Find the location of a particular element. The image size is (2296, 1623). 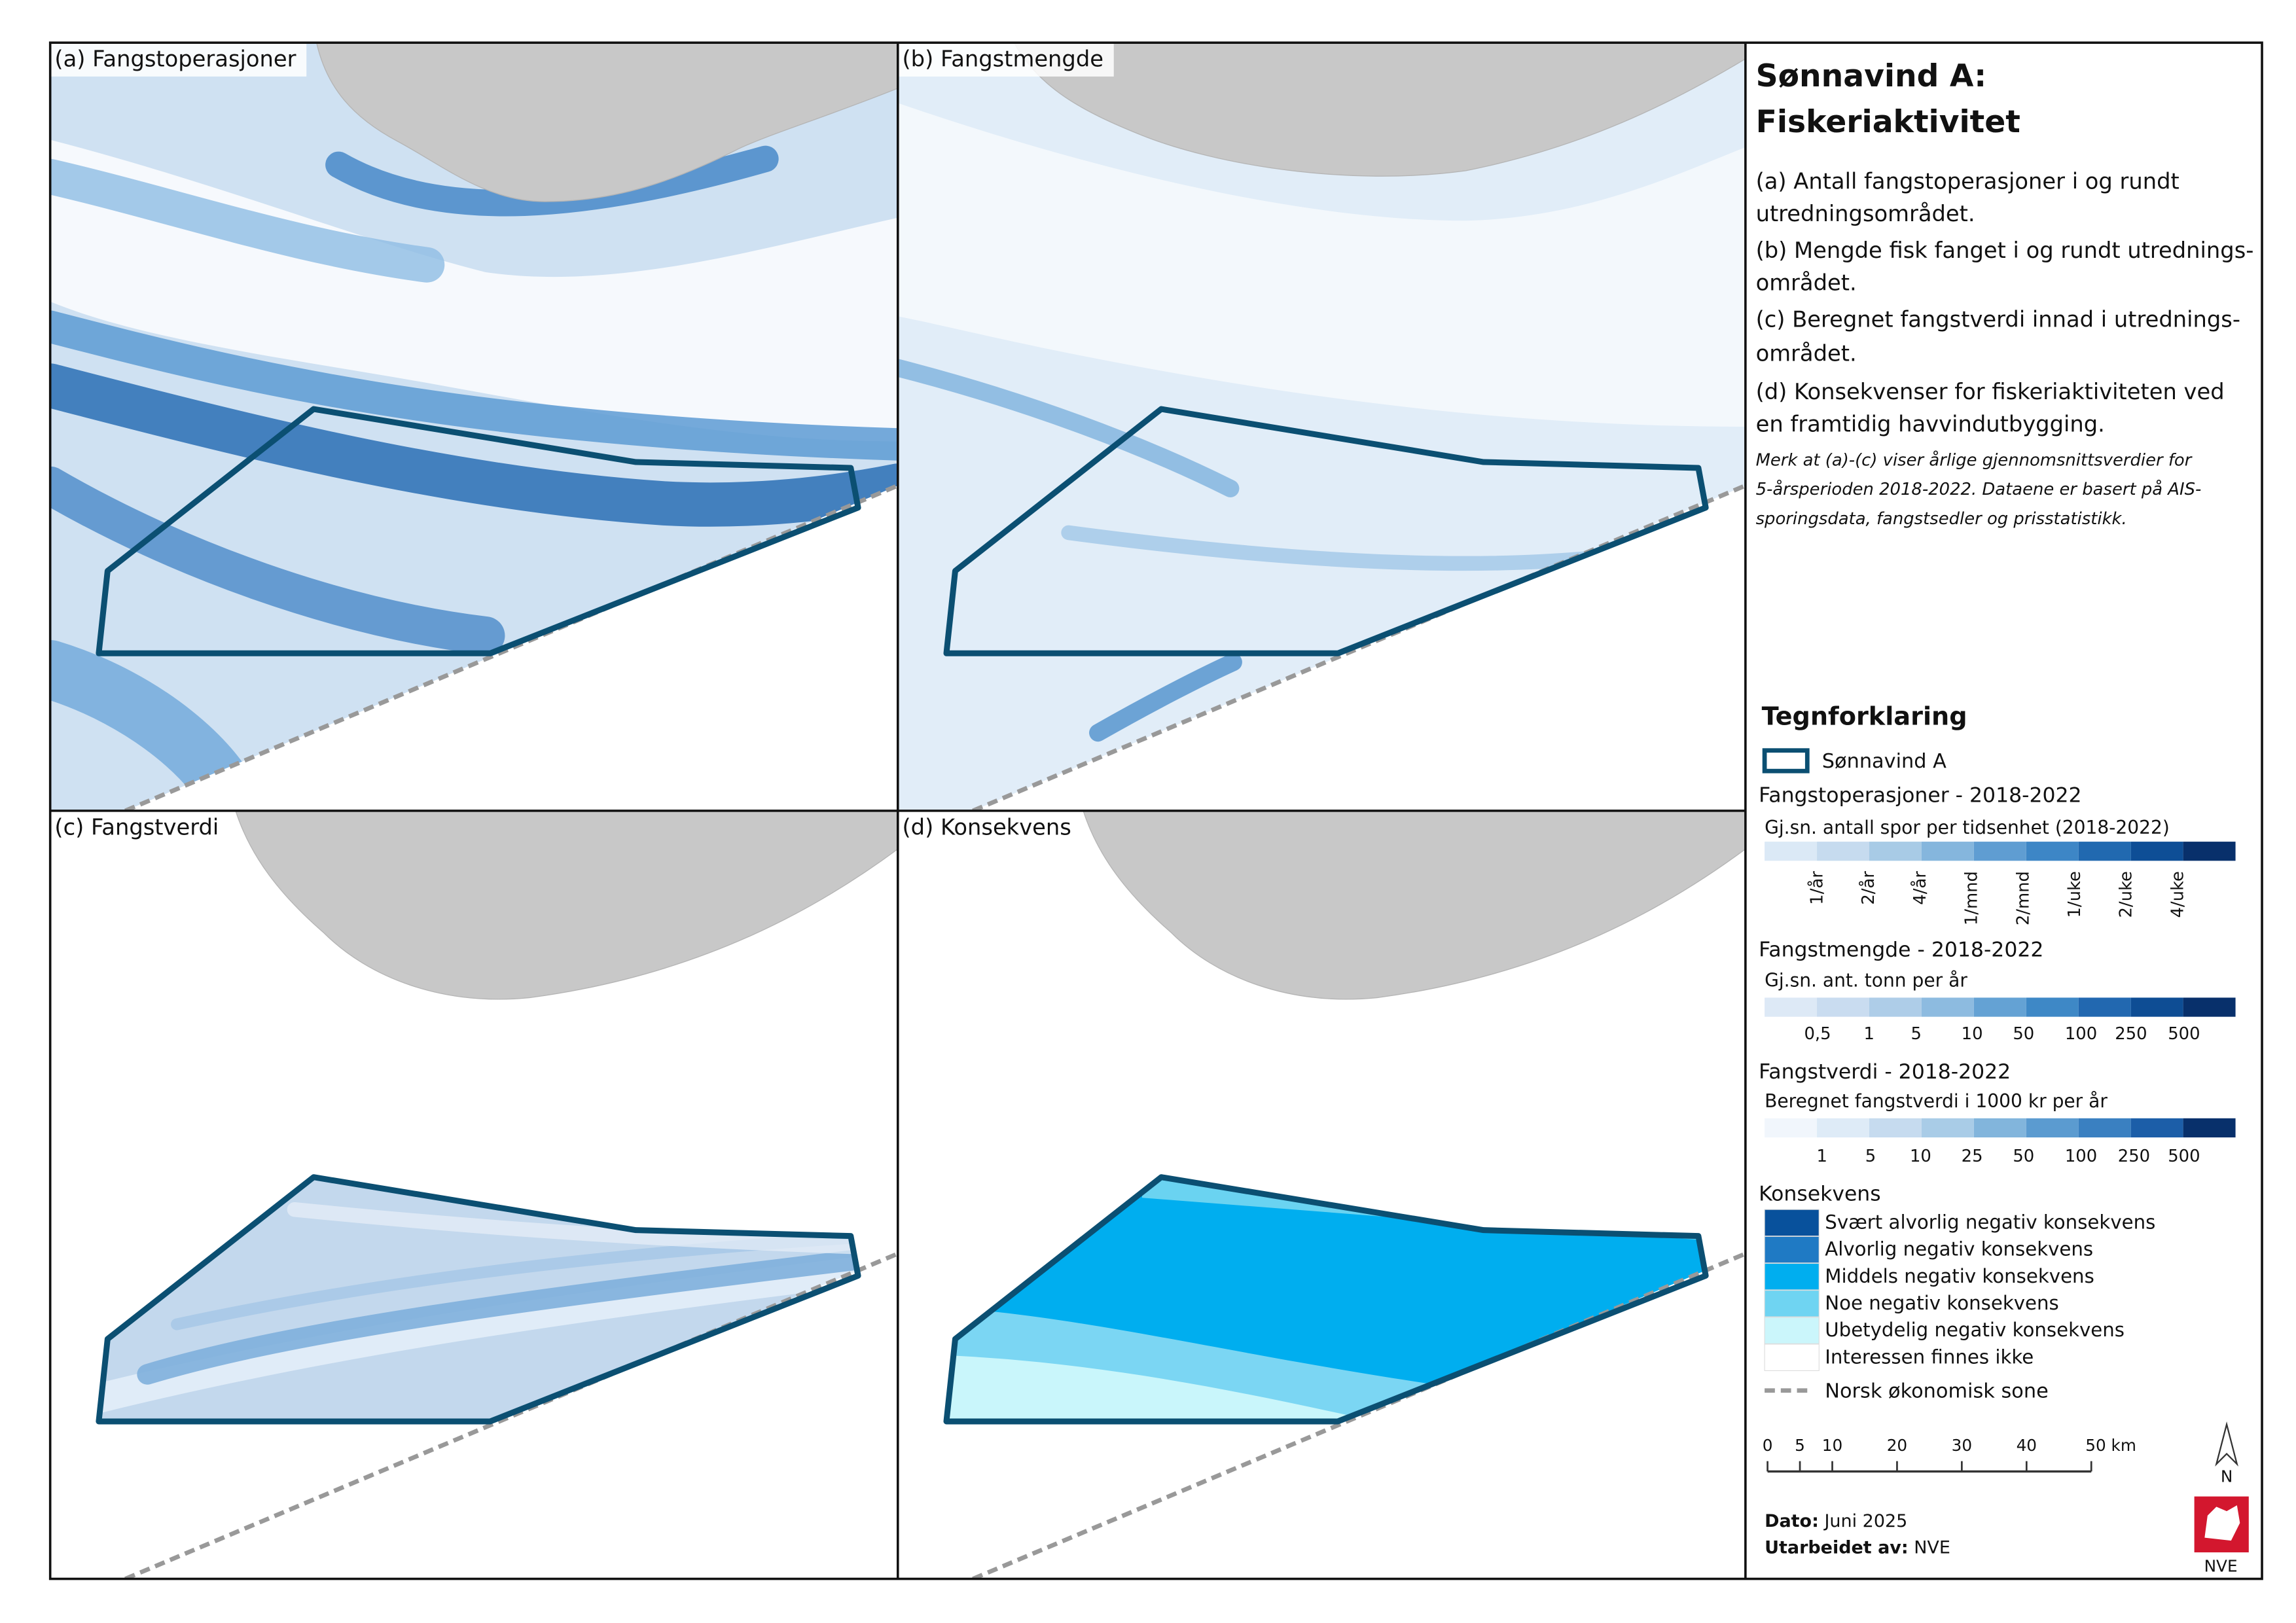

description-line: området. is located at coordinates (1807, 353).